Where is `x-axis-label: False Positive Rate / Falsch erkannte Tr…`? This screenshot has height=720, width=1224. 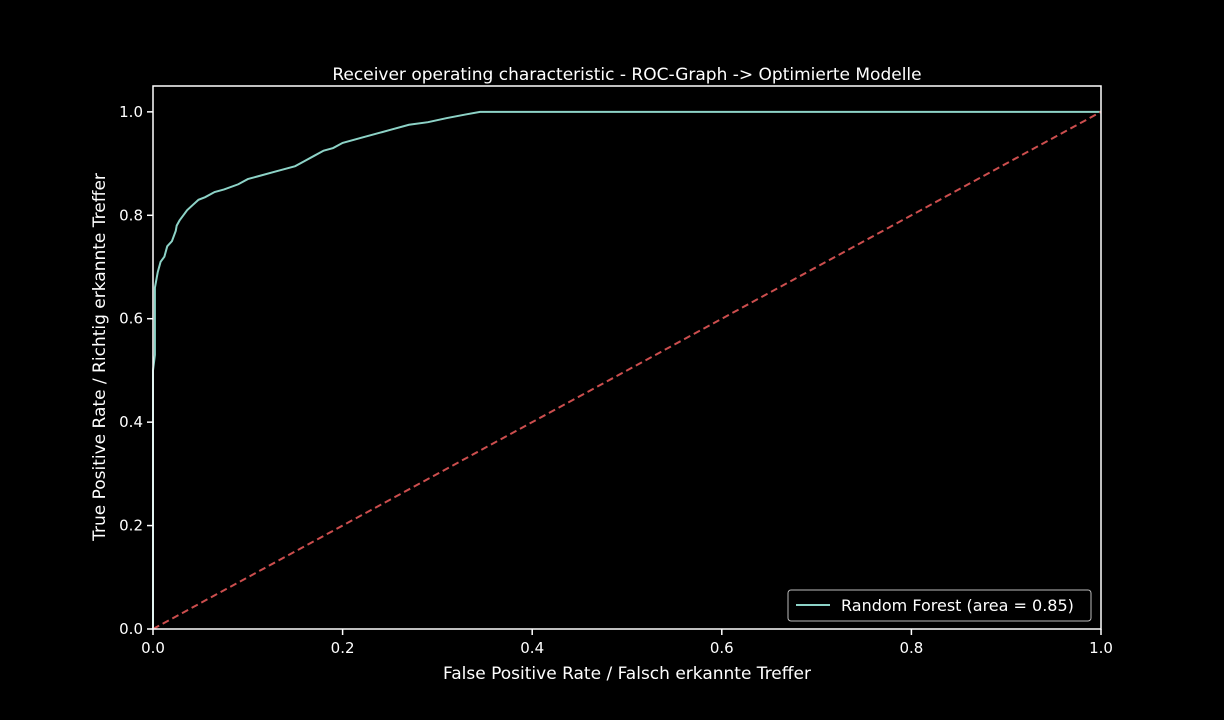 x-axis-label: False Positive Rate / Falsch erkannte Tr… is located at coordinates (627, 674).